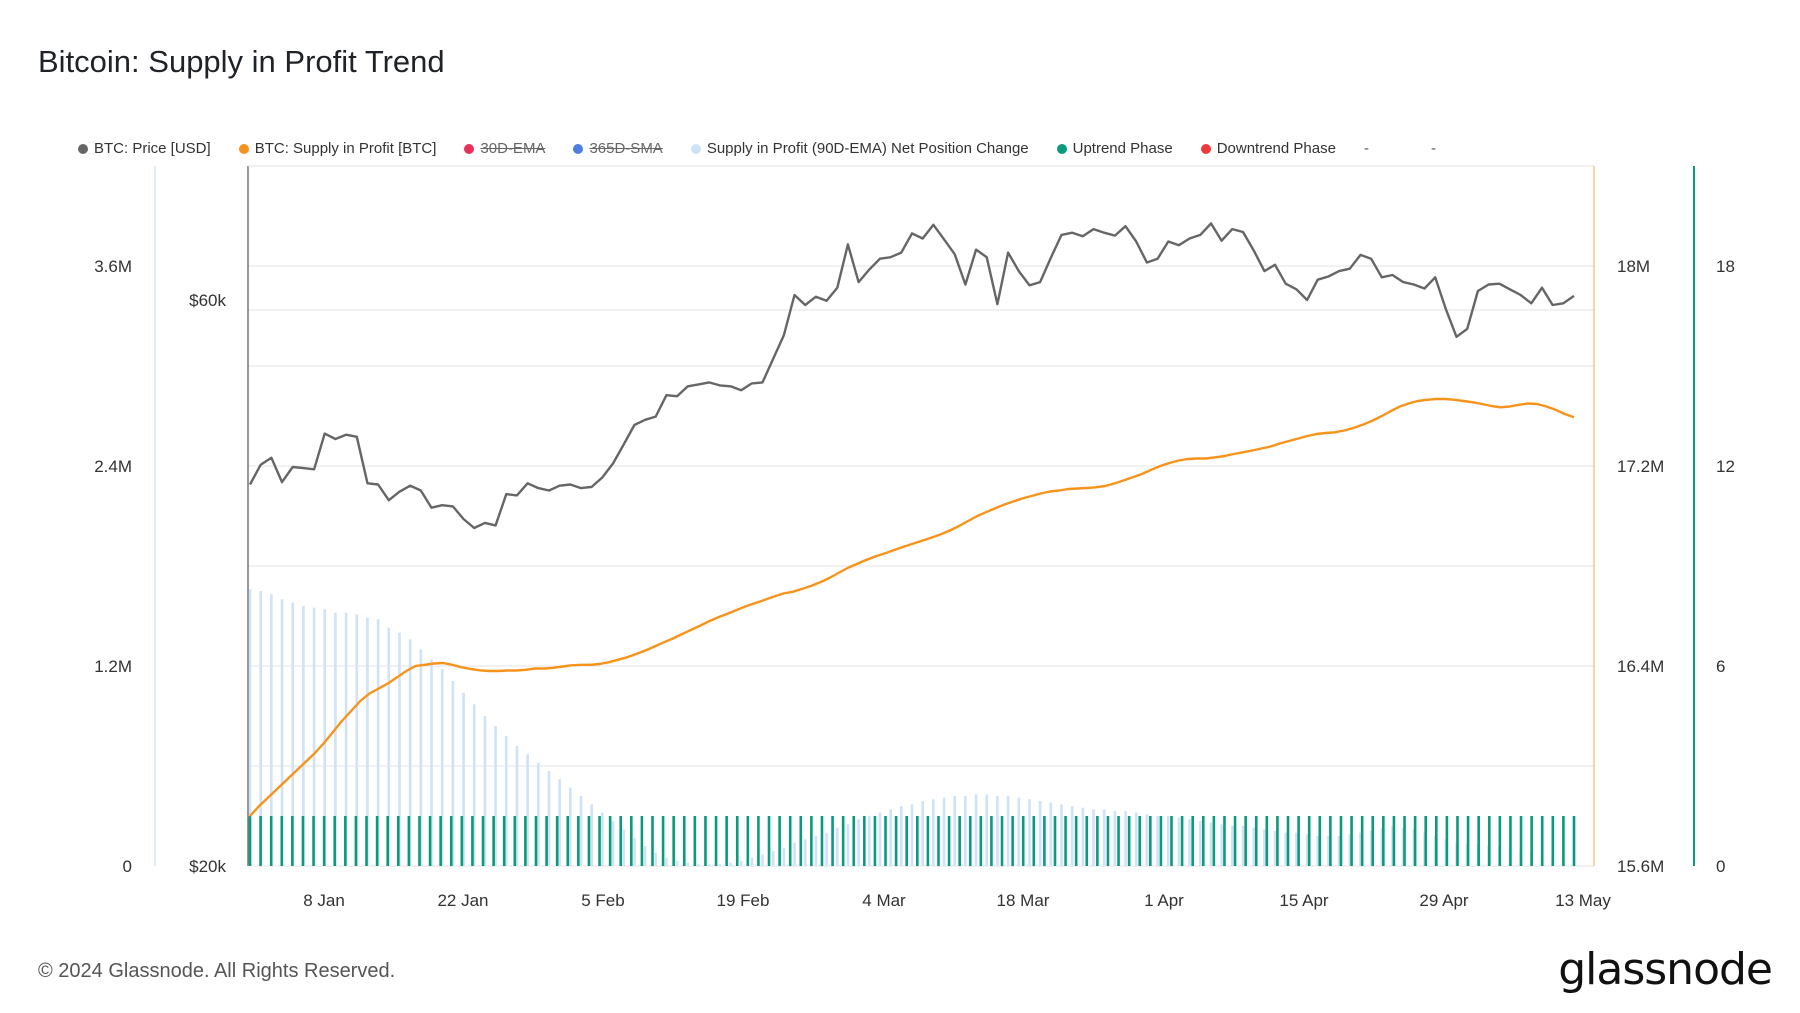  I want to click on legend-item-365d-sma: 365D-SMA, so click(618, 148).